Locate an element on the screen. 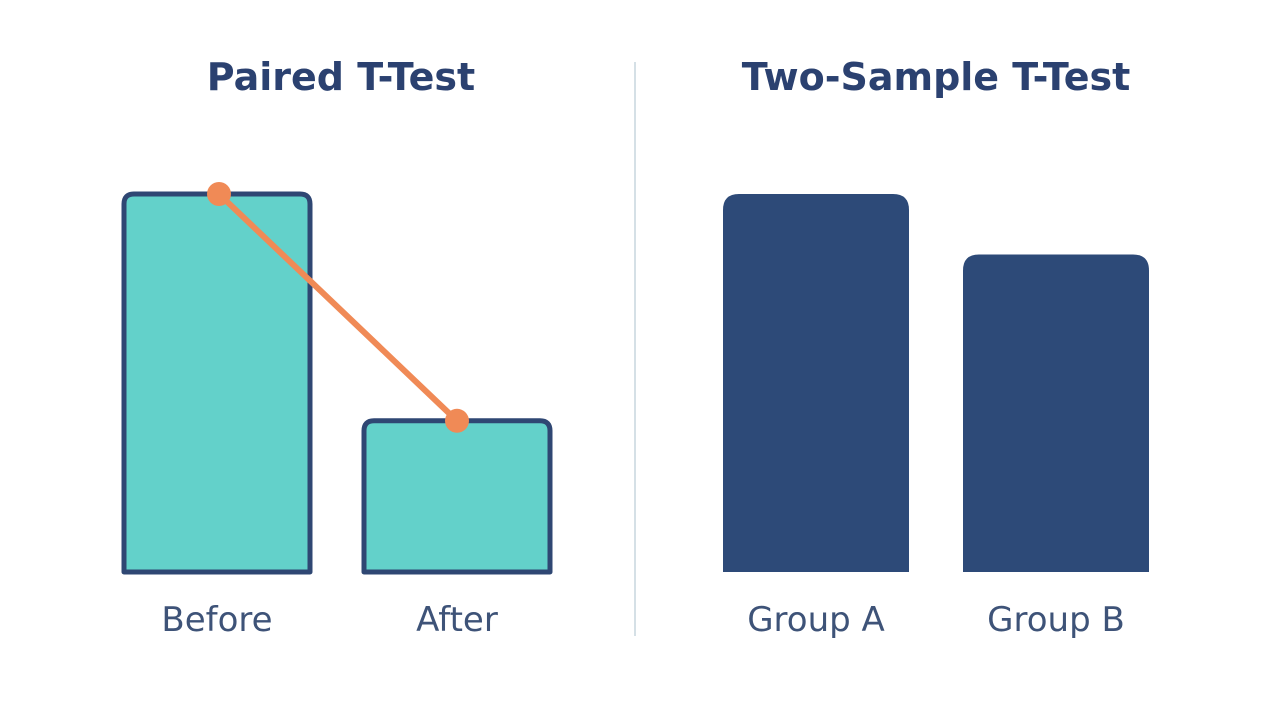  two-sample-chart-title: Two-Sample T-Test is located at coordinates (936, 77).